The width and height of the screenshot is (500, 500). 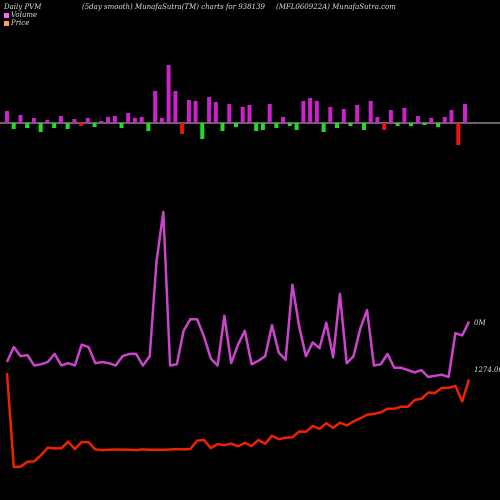 What do you see at coordinates (24, 15) in the screenshot?
I see `legend-label-volume: Volume` at bounding box center [24, 15].